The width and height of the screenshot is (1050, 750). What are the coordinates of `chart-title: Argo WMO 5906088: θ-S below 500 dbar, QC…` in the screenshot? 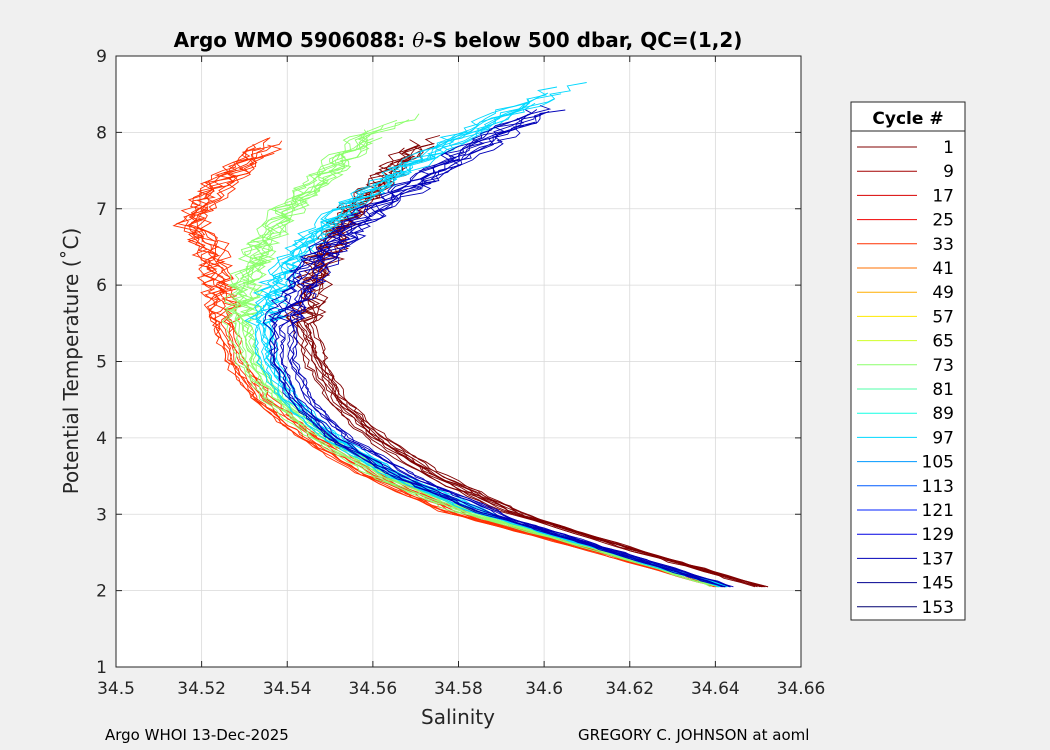 It's located at (458, 40).